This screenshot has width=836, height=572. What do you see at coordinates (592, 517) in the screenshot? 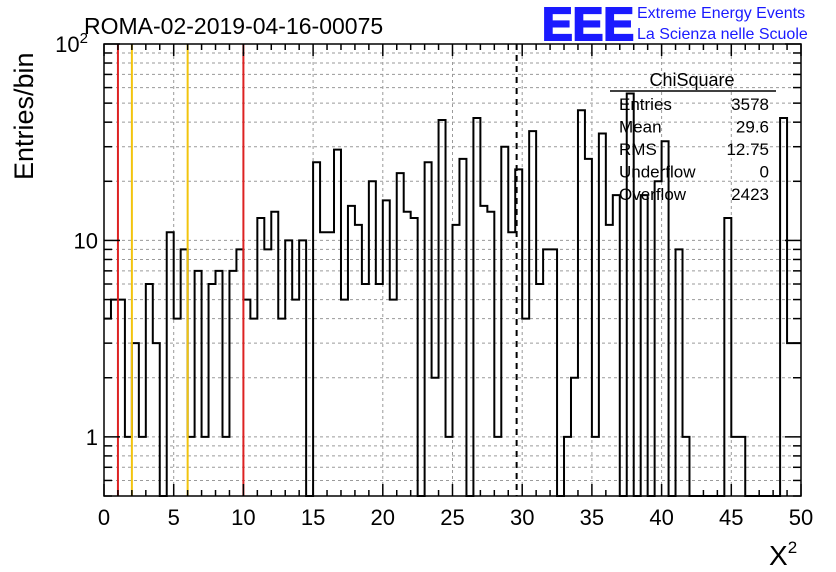
I see `x-tick-label: 35` at bounding box center [592, 517].